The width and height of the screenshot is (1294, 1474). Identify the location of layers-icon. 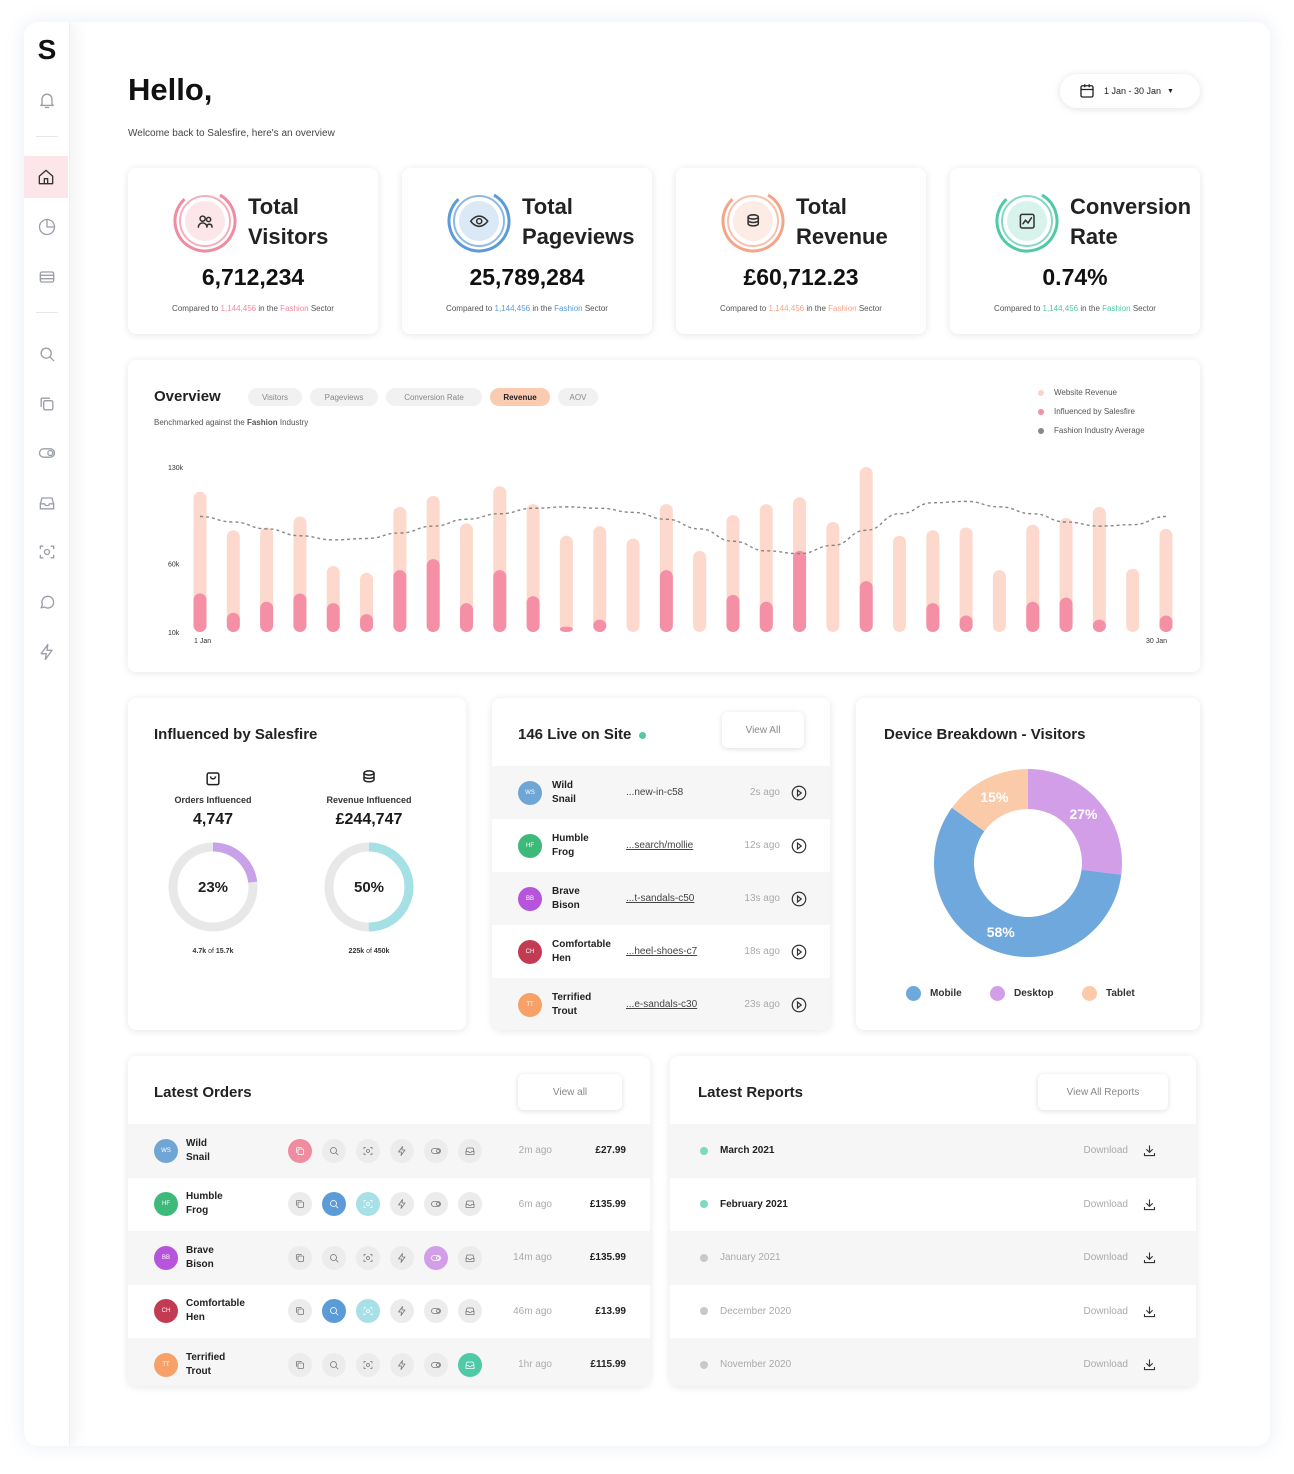
(47, 277).